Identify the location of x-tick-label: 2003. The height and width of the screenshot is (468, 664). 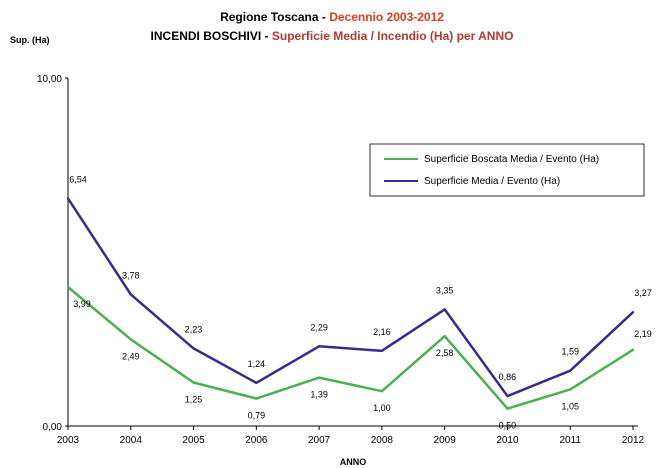
(68, 440).